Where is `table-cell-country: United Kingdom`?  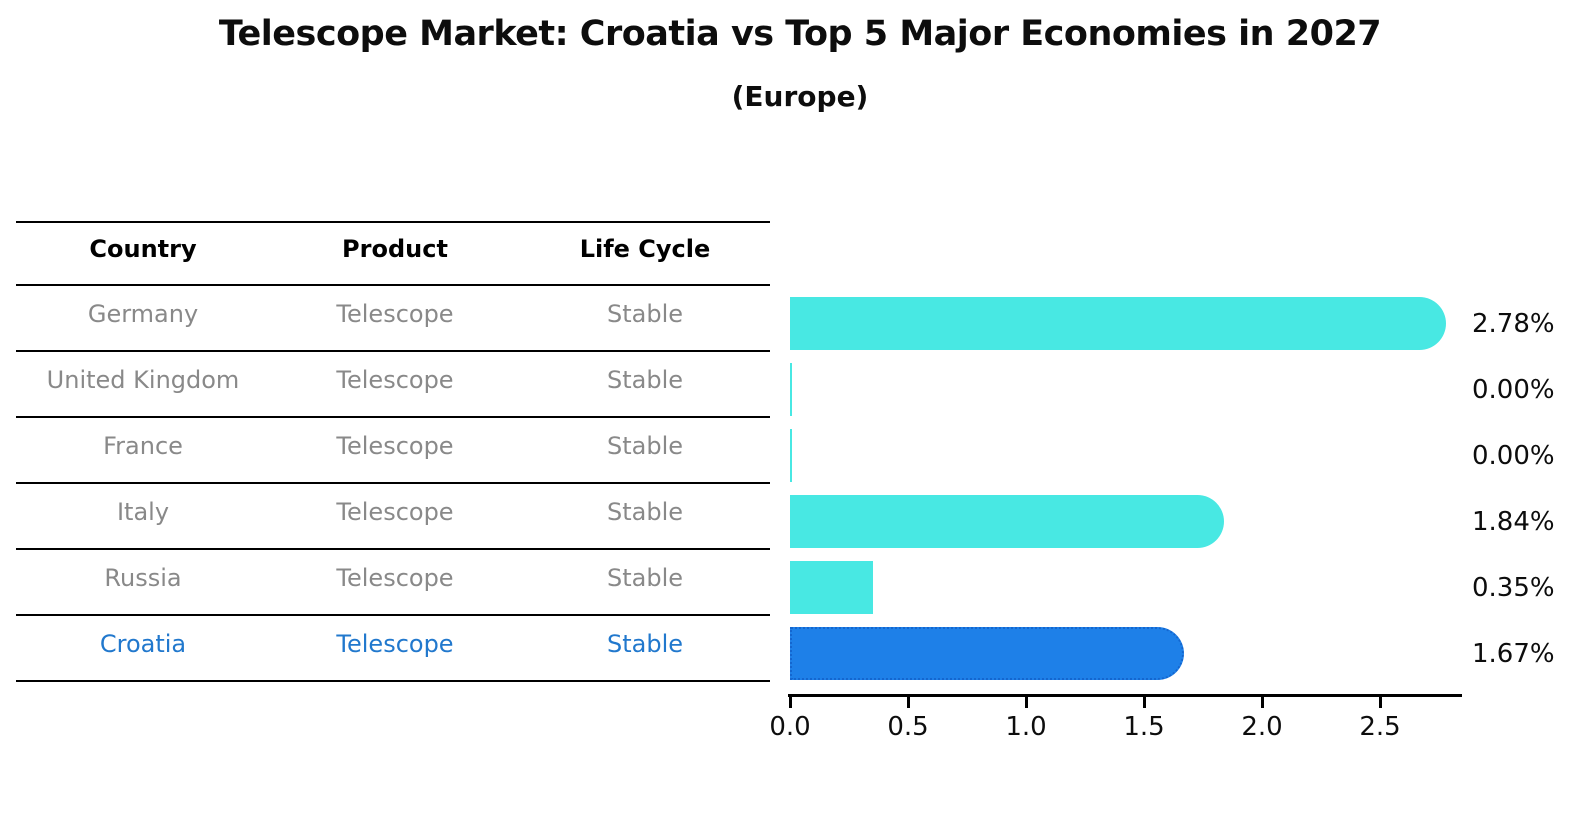
table-cell-country: United Kingdom is located at coordinates (143, 380).